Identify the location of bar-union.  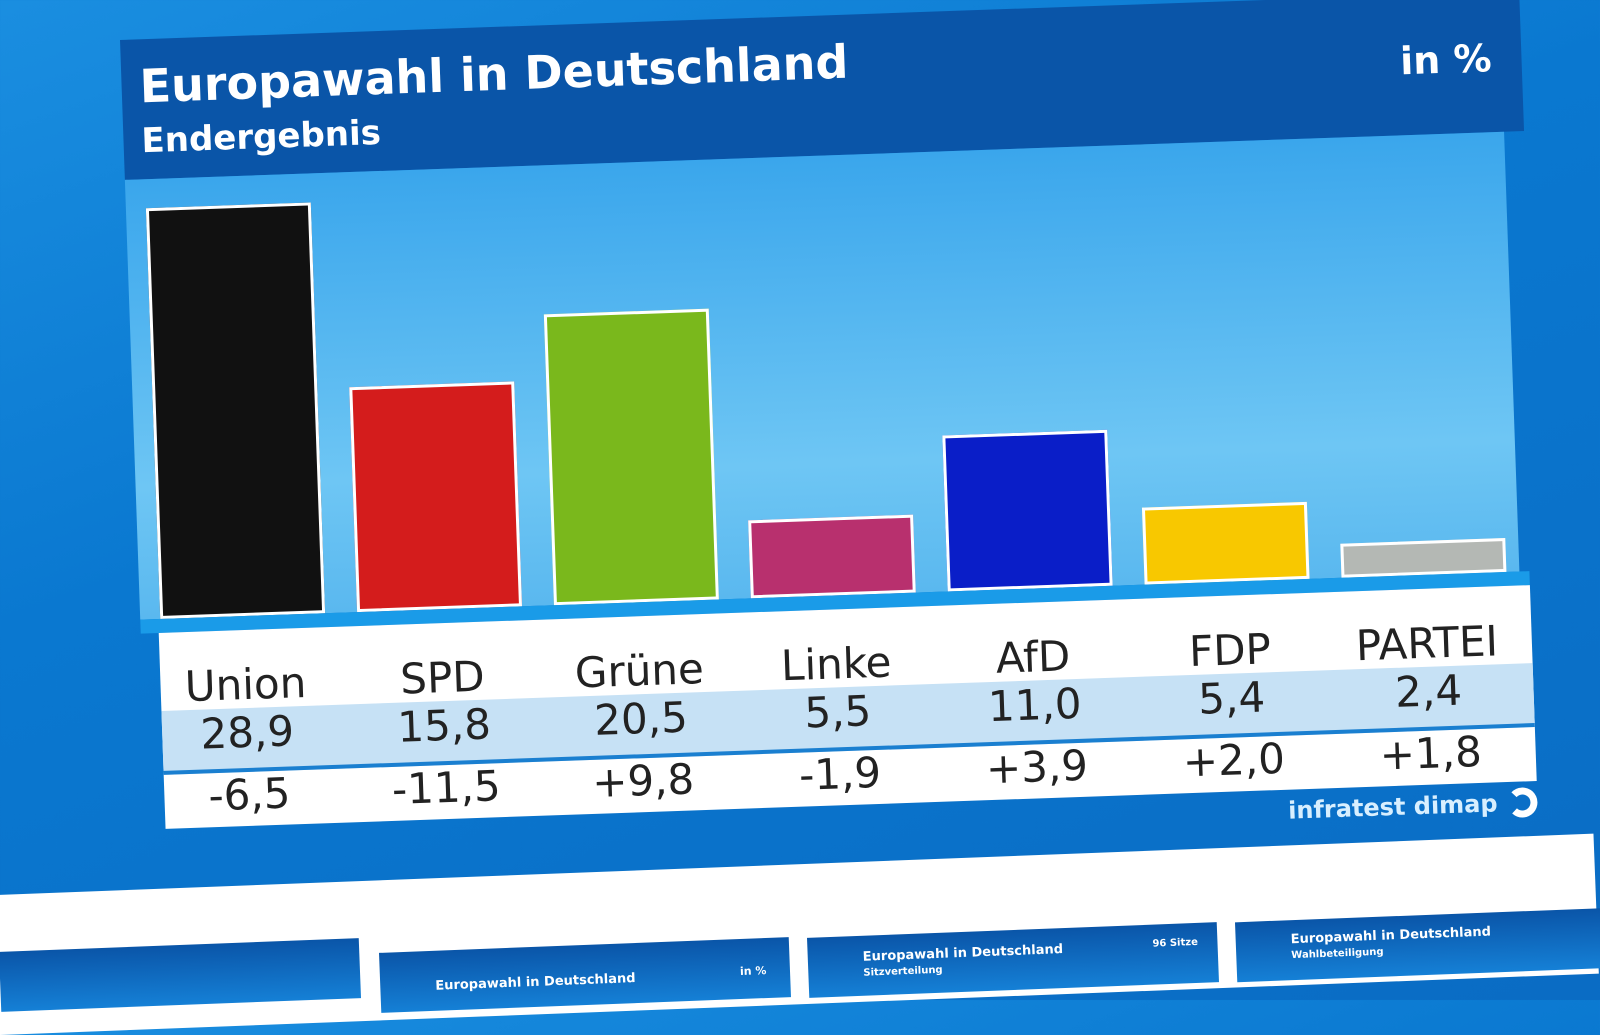
(235, 410).